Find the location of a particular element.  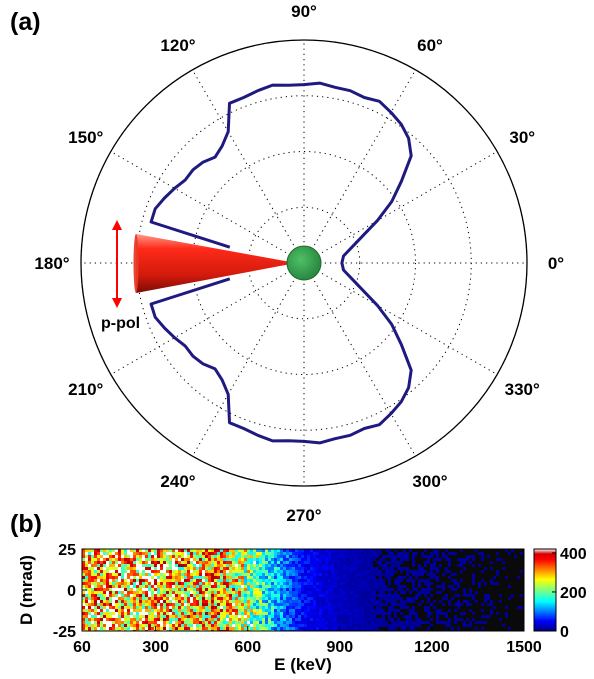

p-pol-arrow is located at coordinates (117, 264).